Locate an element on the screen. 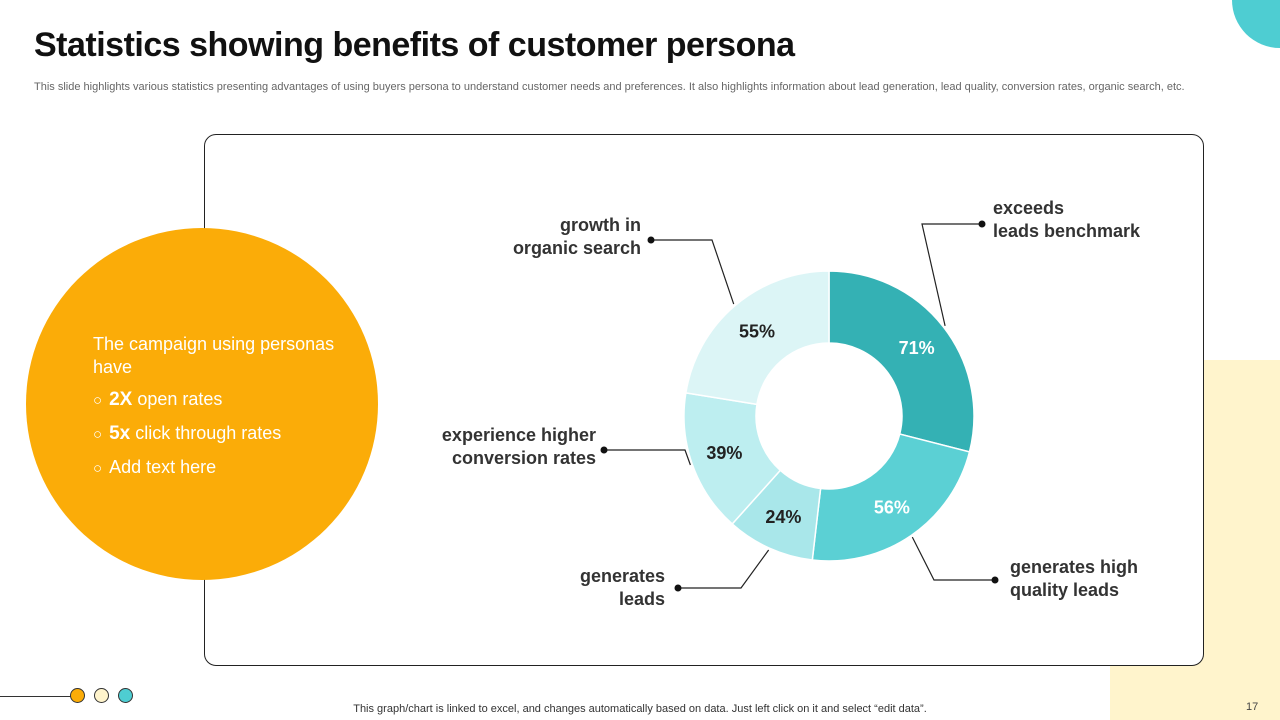 The image size is (1280, 720). decorative-line is located at coordinates (39, 696).